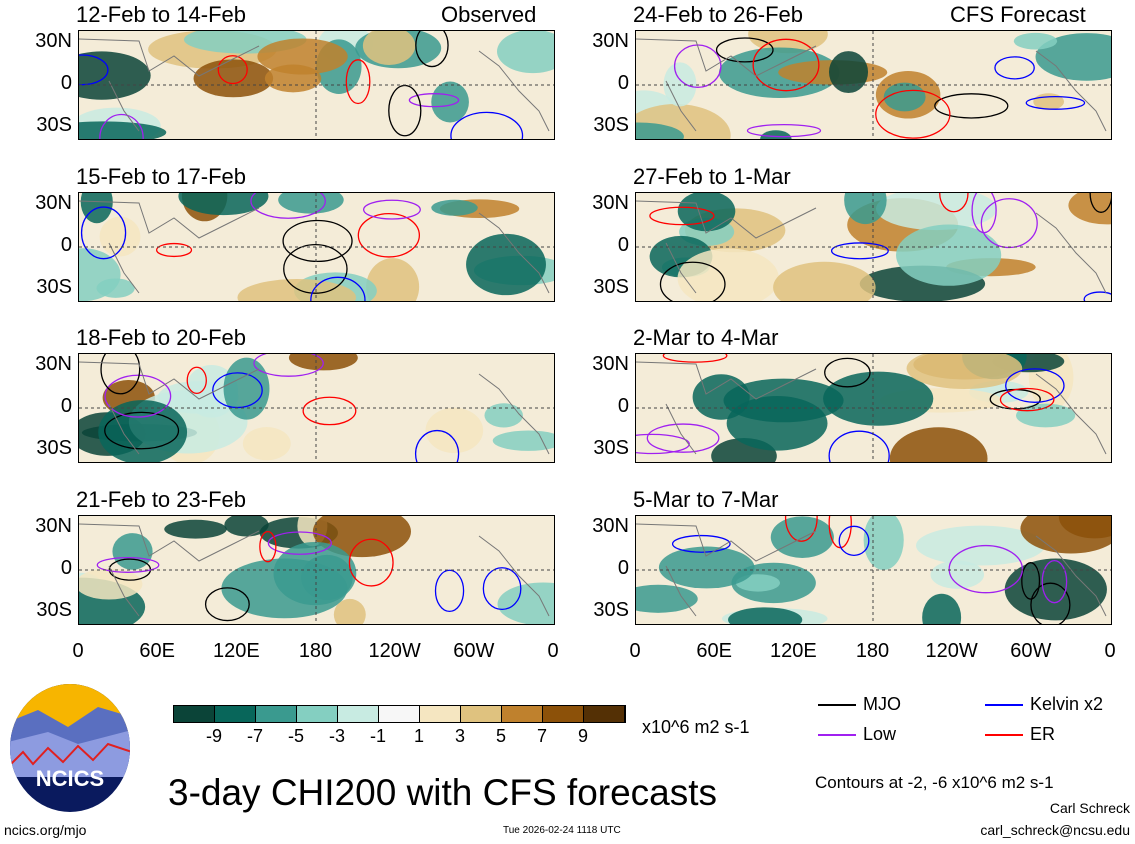  I want to click on panel-title: 21-Feb to 23-Feb, so click(161, 499).